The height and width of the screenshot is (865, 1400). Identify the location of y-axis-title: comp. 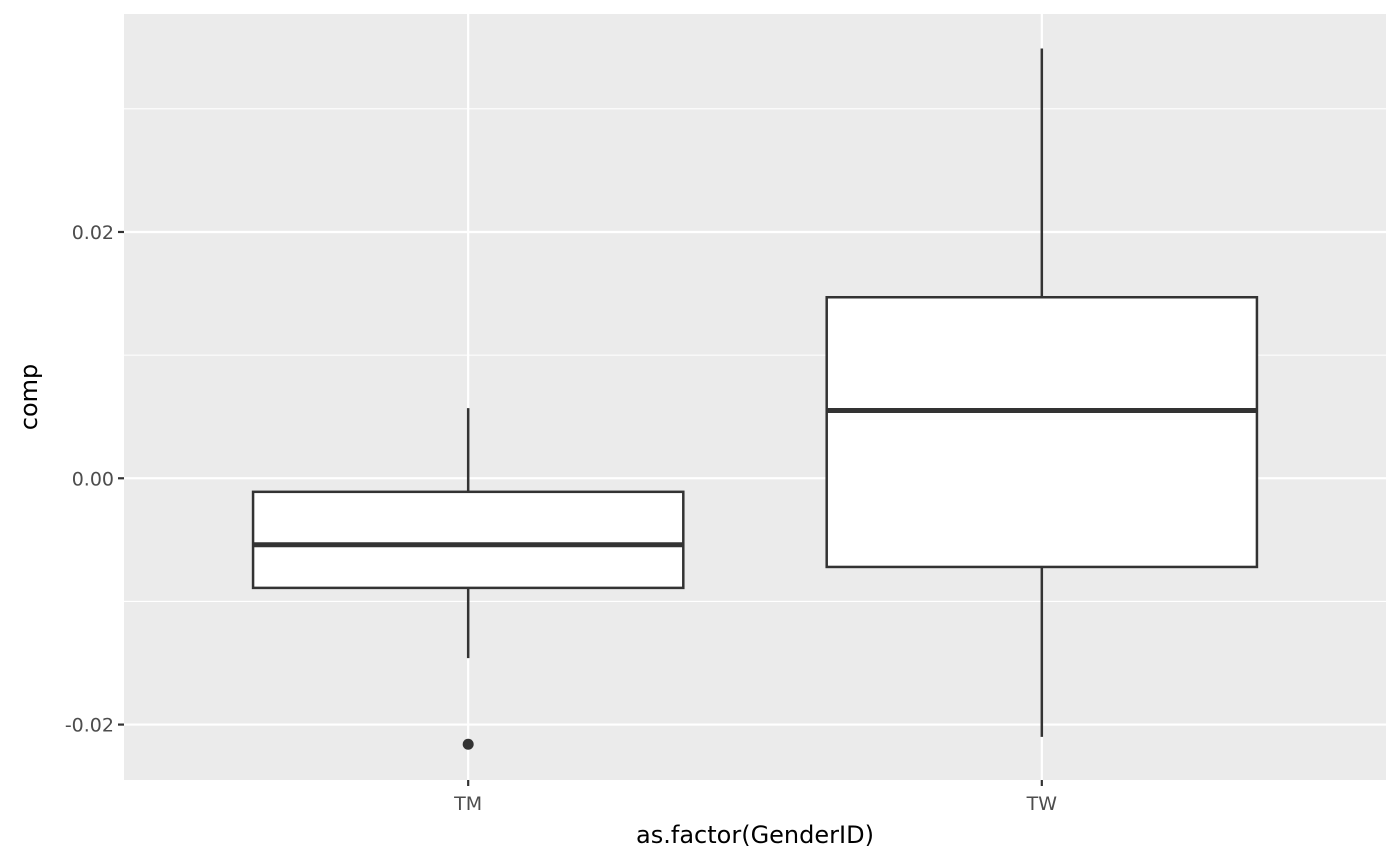
(29, 397).